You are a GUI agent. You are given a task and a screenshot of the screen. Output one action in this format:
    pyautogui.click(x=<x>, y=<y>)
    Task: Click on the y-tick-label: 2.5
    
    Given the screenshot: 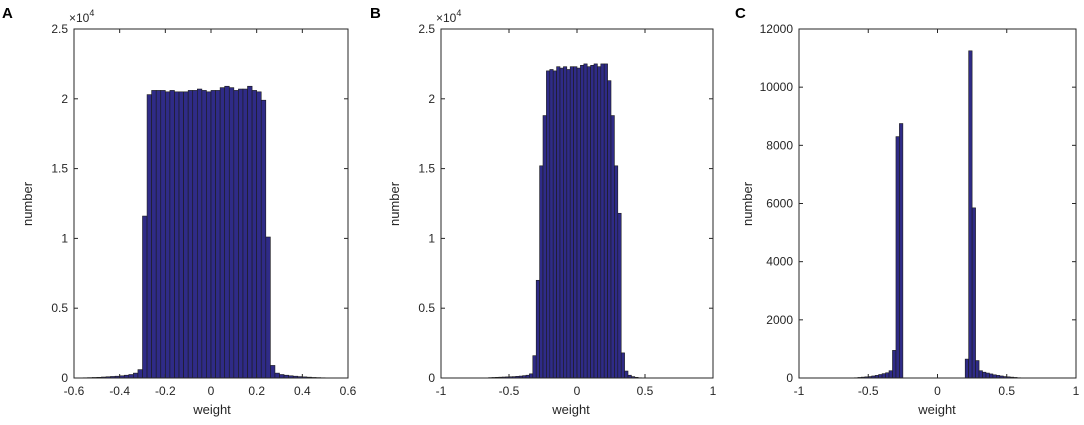 What is the action you would take?
    pyautogui.click(x=59, y=29)
    